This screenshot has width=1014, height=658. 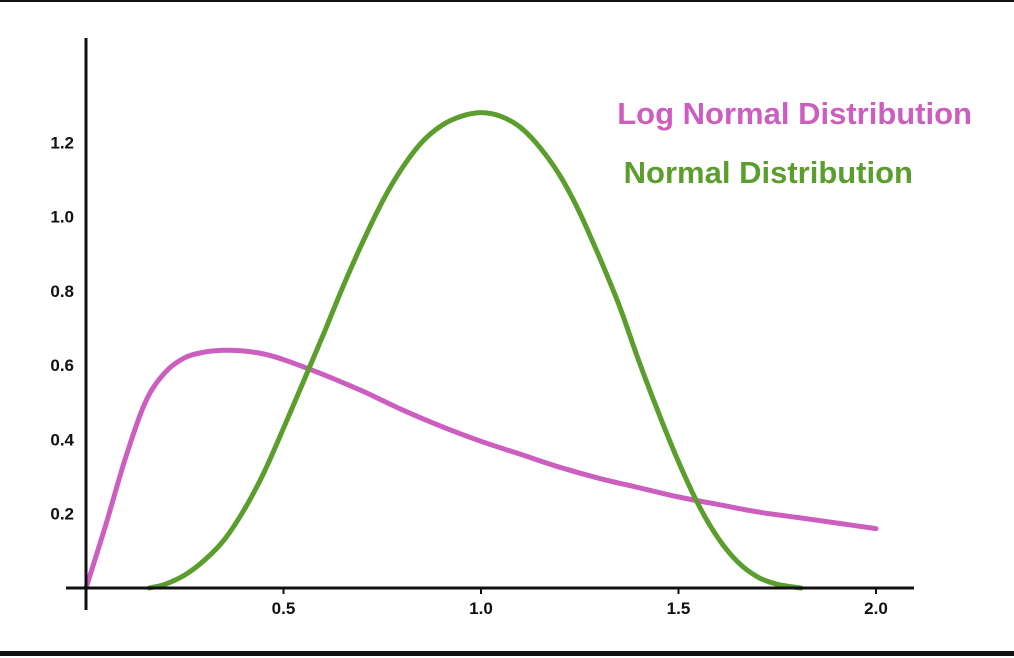 I want to click on y-tick-label: 1.0, so click(x=62, y=217).